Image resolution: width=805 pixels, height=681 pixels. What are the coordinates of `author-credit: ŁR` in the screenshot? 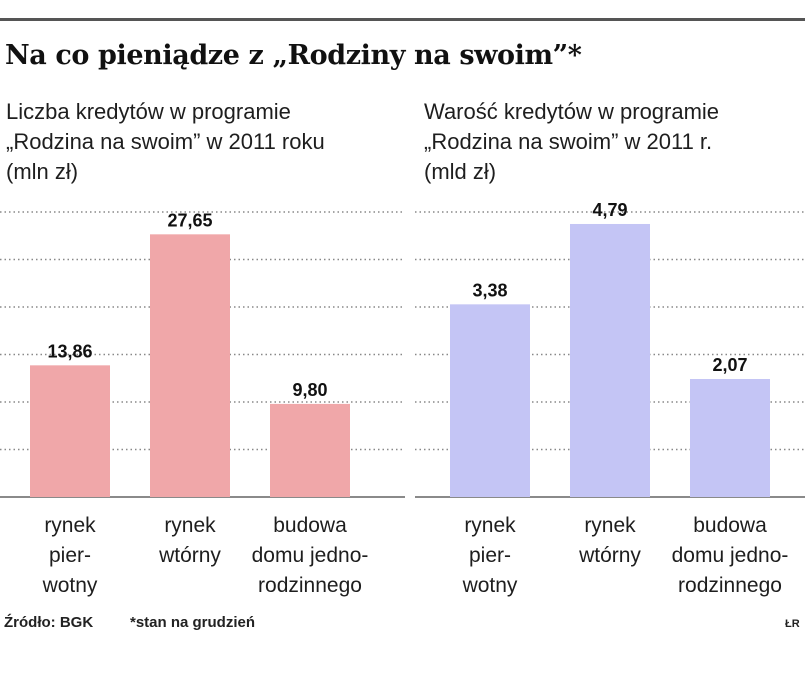 It's located at (792, 624).